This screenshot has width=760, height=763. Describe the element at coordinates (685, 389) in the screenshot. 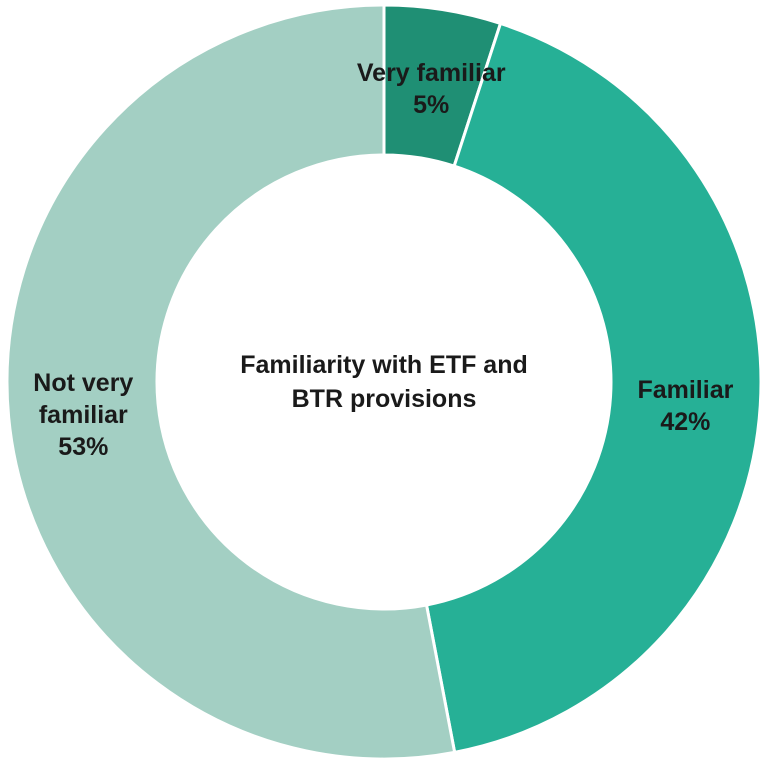

I see `slice-name: Familiar` at that location.